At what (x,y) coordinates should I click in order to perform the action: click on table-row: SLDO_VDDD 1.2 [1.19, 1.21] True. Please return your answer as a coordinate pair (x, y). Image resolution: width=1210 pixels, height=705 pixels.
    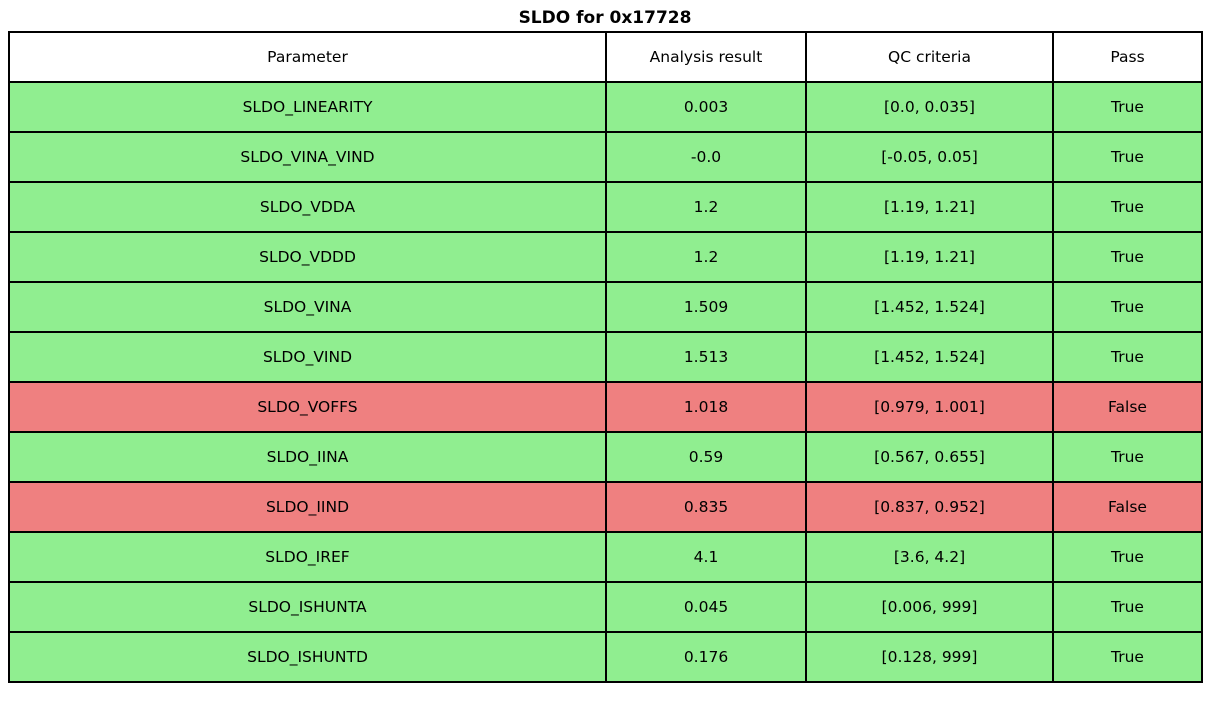
    Looking at the image, I should click on (605, 257).